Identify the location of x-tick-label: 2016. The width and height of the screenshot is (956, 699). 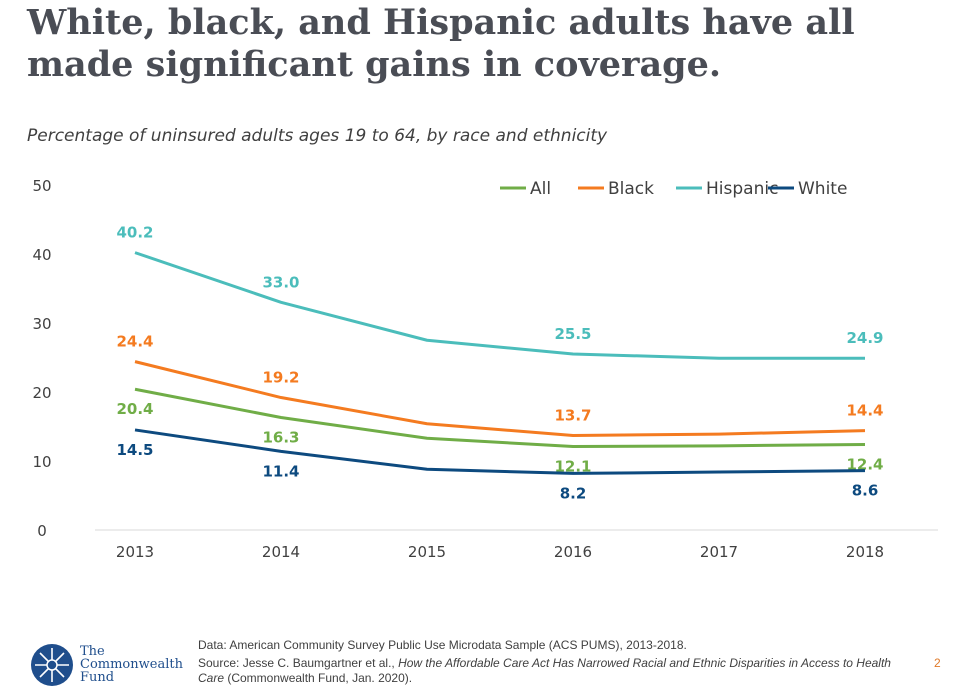
(573, 552).